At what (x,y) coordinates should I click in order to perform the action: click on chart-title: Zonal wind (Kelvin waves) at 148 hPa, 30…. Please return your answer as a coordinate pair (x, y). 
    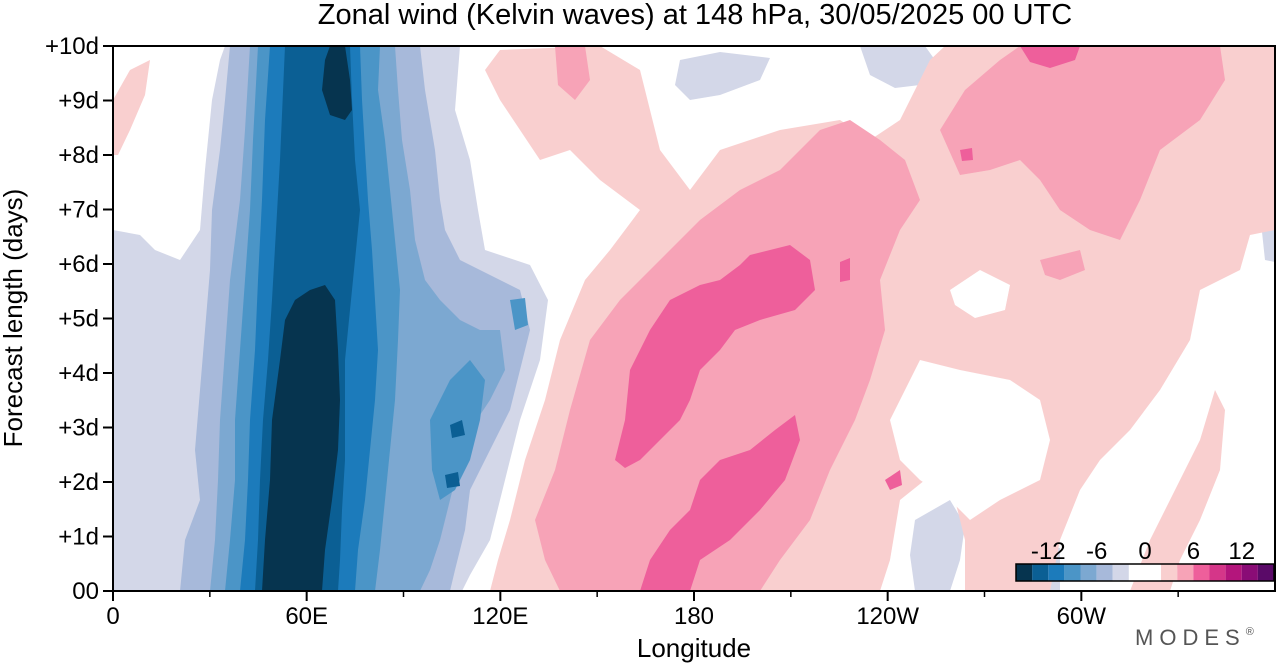
    Looking at the image, I should click on (695, 15).